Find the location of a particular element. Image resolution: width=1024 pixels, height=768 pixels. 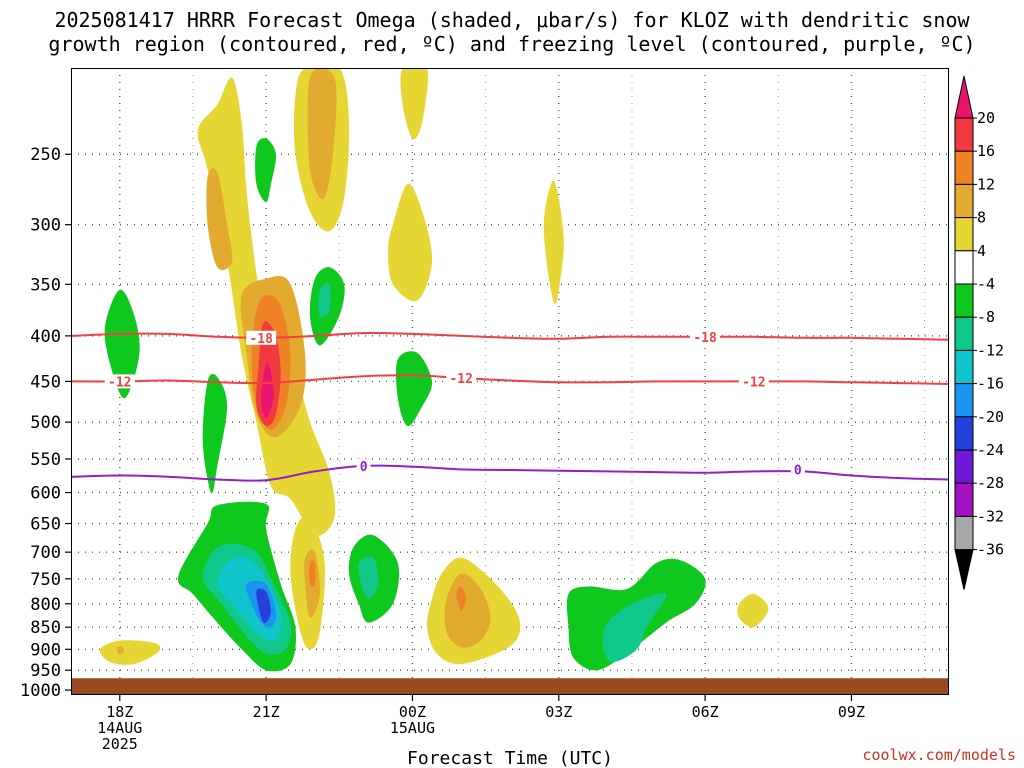

ytick-label-300: 300 is located at coordinates (45, 226).